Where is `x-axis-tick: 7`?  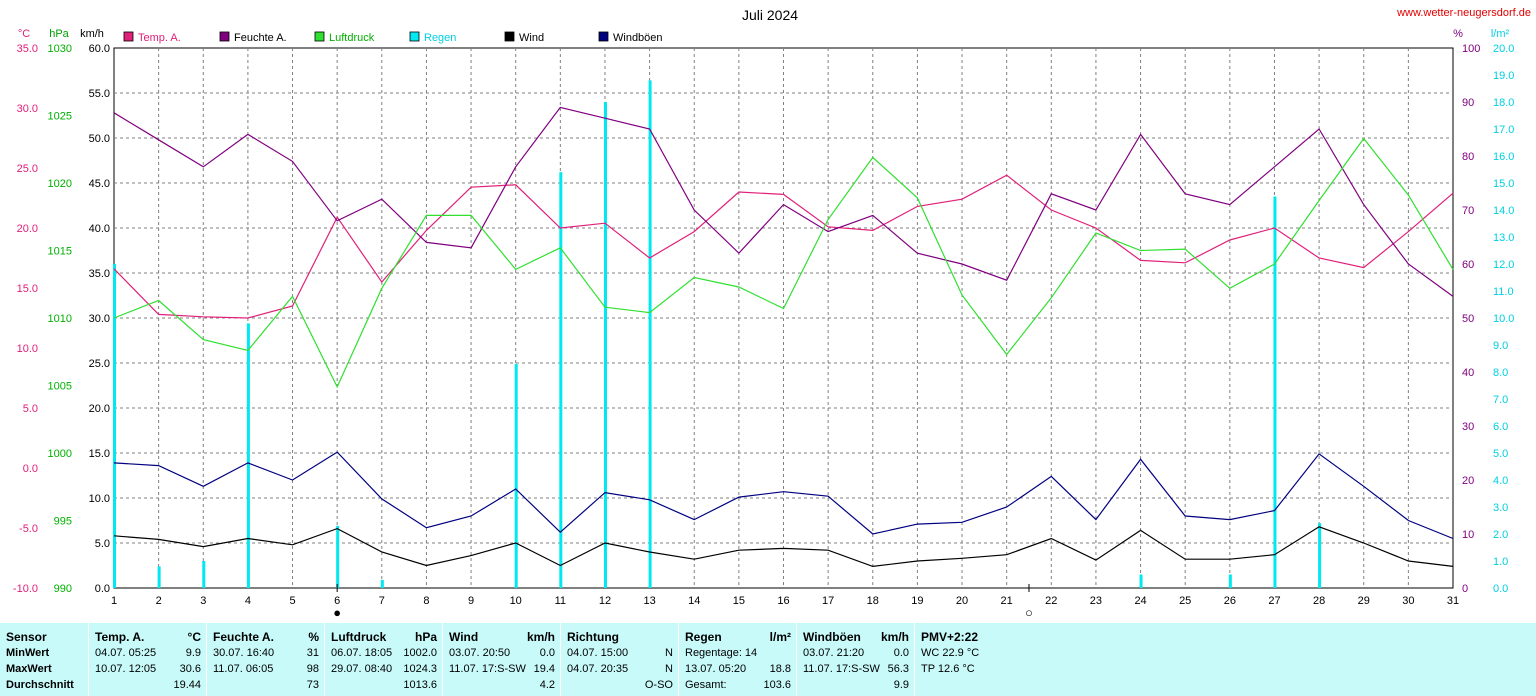 x-axis-tick: 7 is located at coordinates (382, 601).